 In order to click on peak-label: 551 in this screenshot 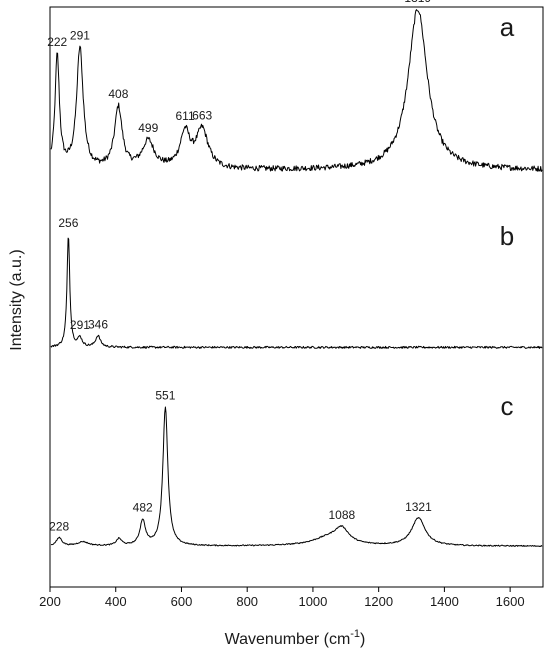, I will do `click(165, 395)`.